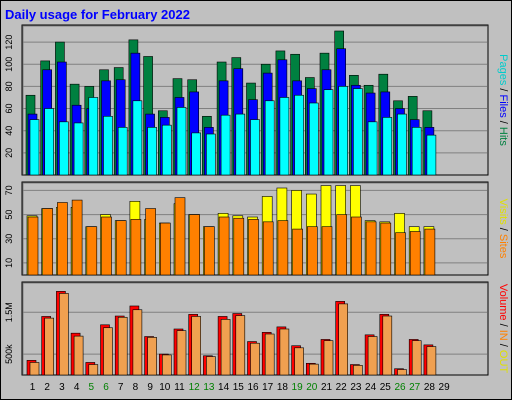 The image size is (512, 400). What do you see at coordinates (503, 345) in the screenshot?
I see `series-label-part-2-3: /` at bounding box center [503, 345].